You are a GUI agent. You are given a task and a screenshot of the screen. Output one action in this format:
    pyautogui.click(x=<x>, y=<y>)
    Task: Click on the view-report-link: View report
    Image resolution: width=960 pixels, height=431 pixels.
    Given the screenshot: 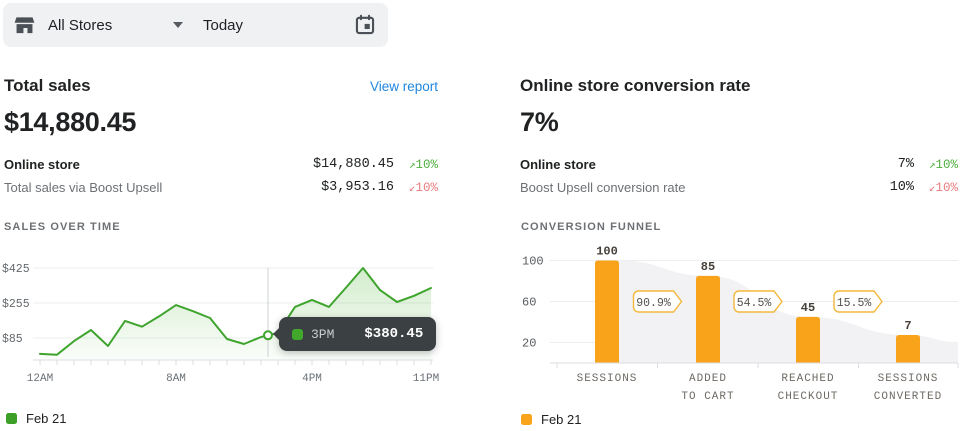 What is the action you would take?
    pyautogui.click(x=403, y=86)
    